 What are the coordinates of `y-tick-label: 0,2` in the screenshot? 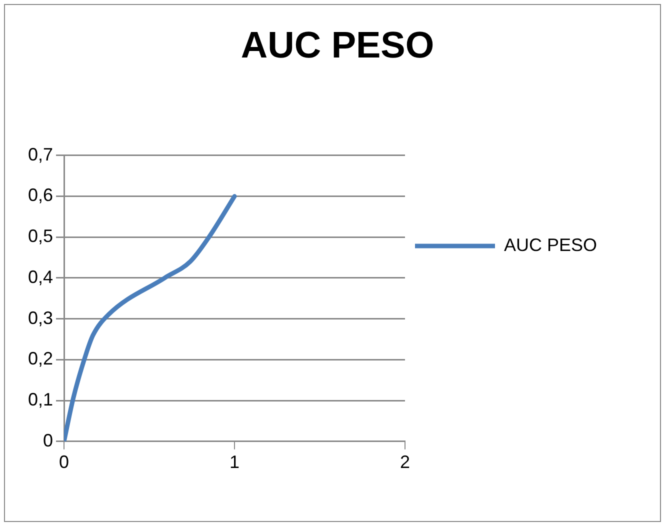 It's located at (41, 358).